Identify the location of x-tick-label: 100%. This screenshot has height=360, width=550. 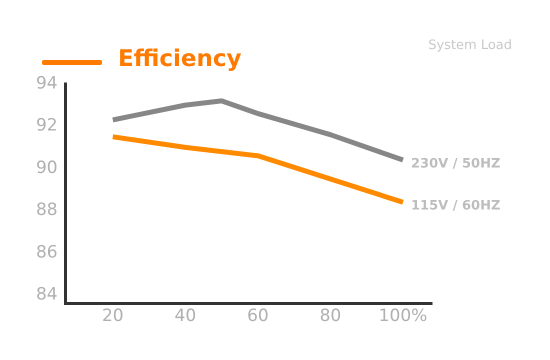
(403, 316).